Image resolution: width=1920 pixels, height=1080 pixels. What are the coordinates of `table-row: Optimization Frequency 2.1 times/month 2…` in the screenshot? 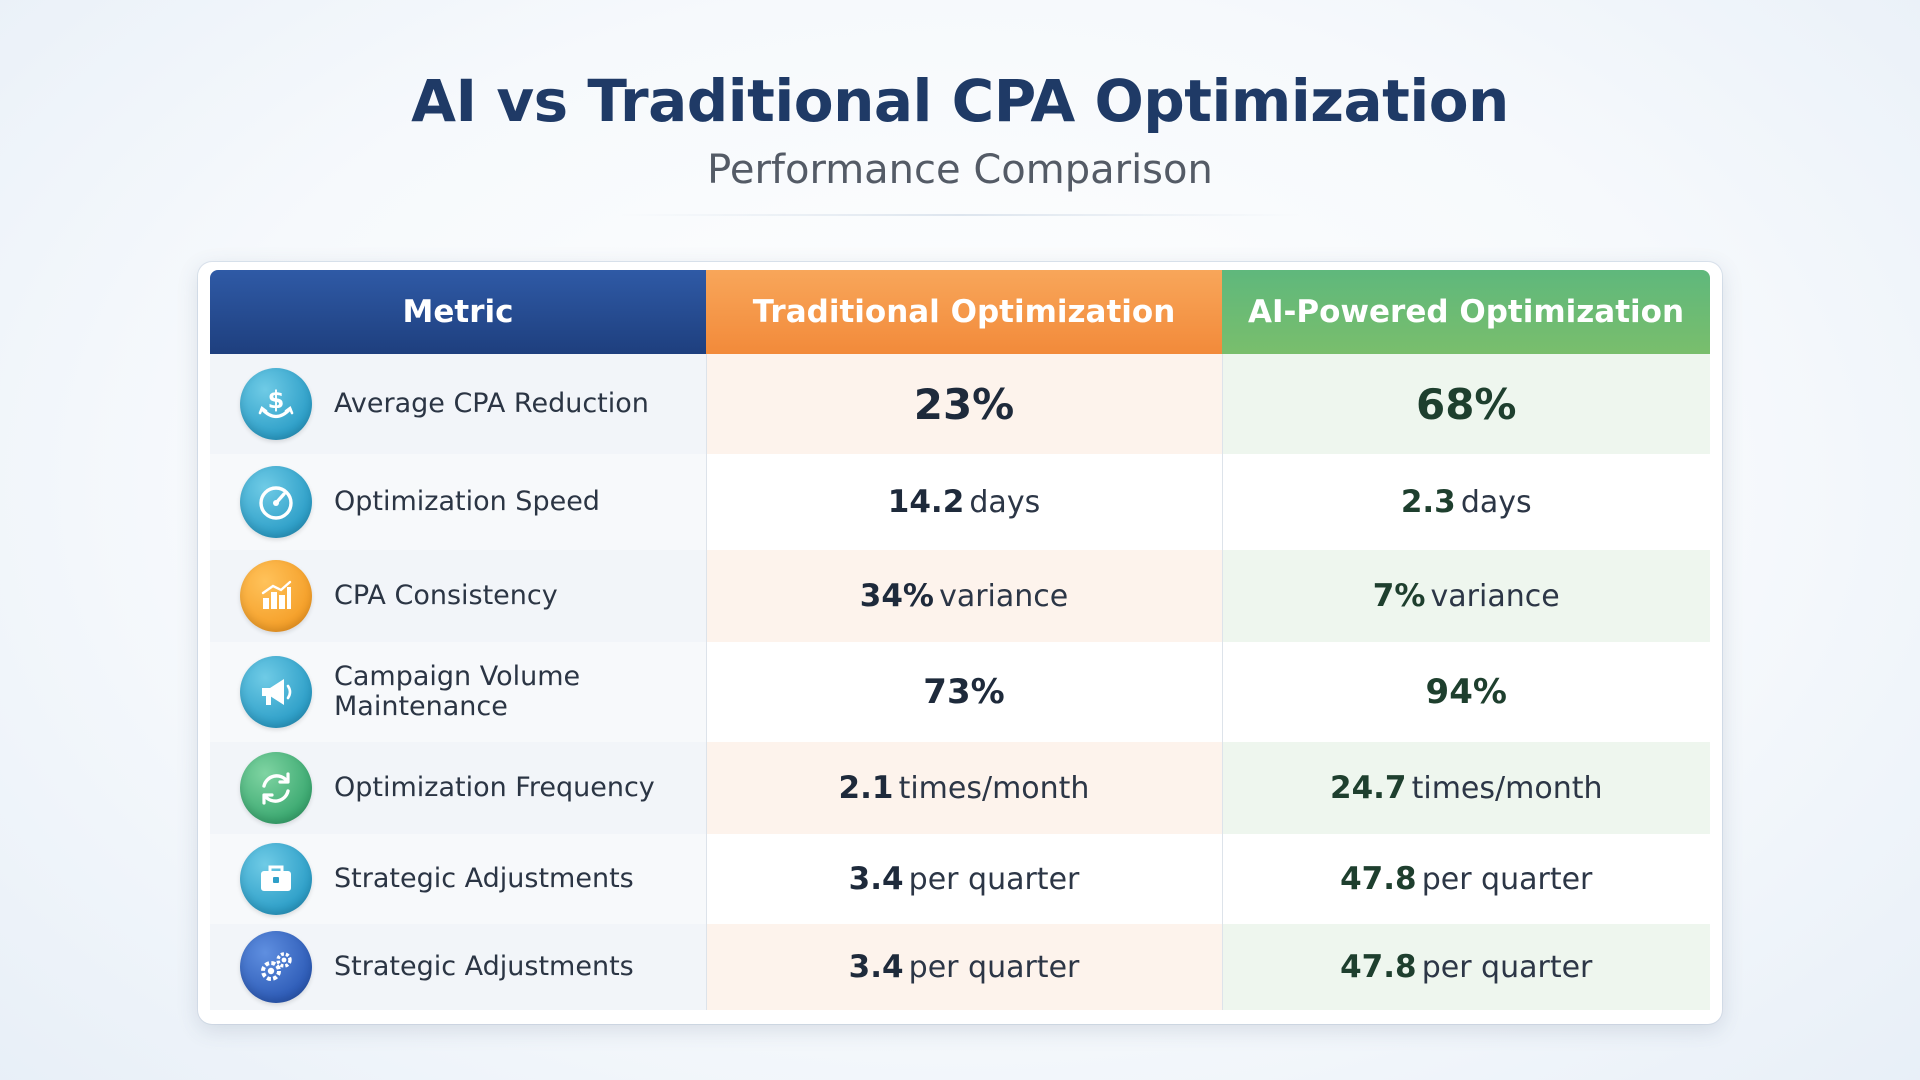 It's located at (960, 788).